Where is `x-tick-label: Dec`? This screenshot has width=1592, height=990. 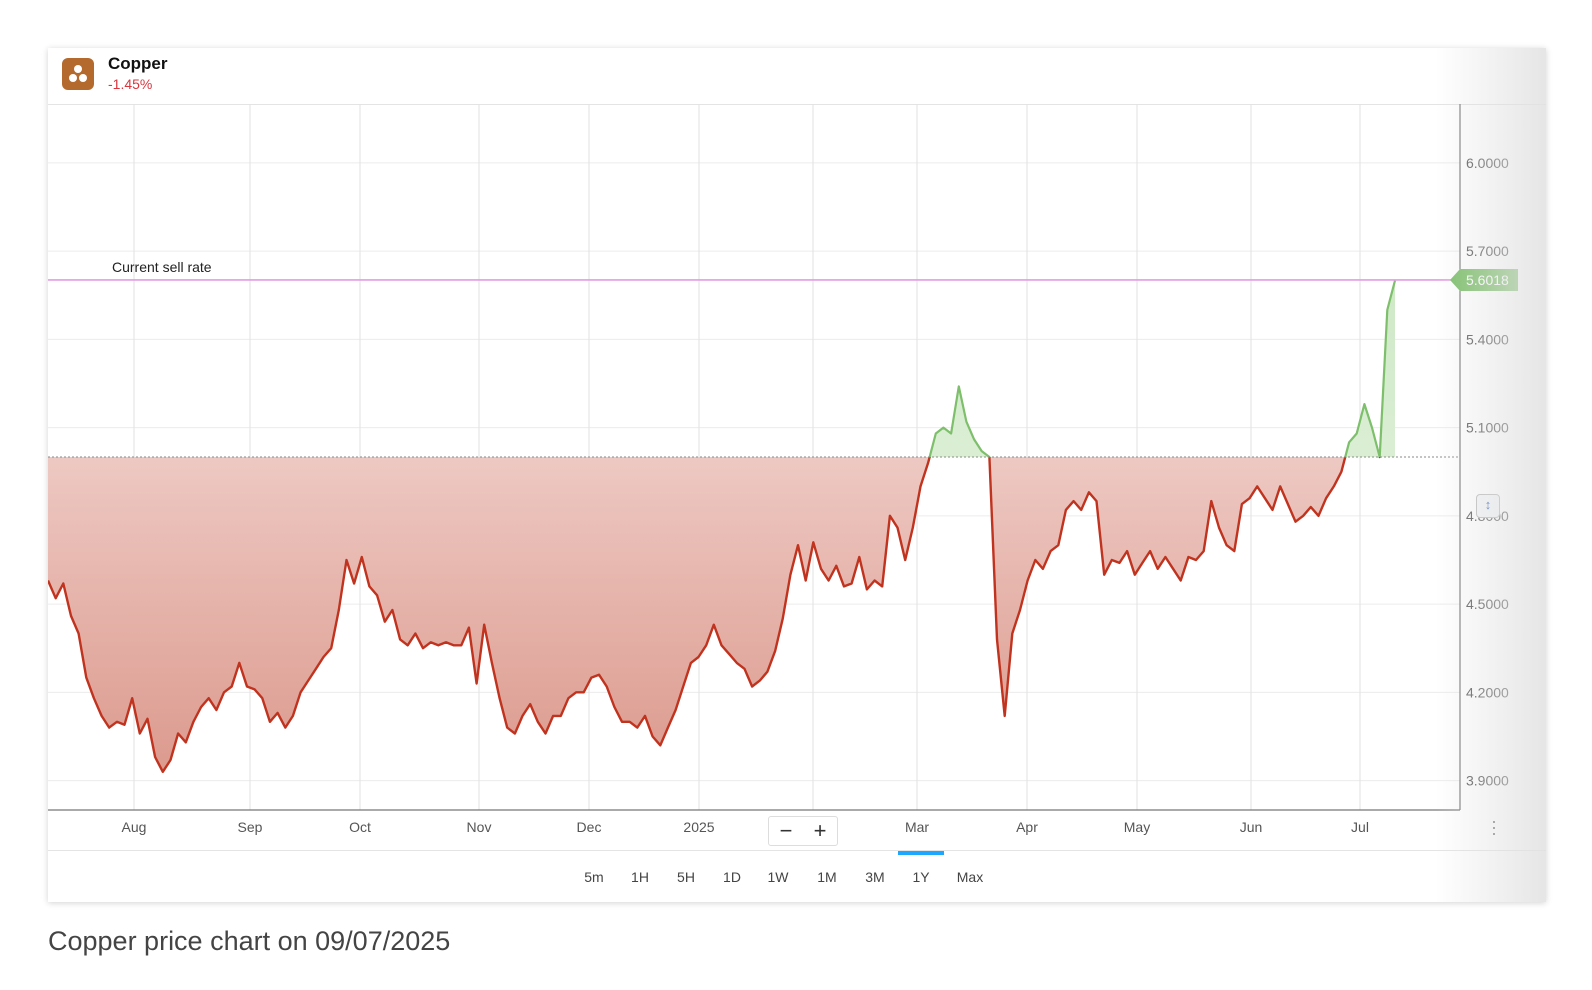
x-tick-label: Dec is located at coordinates (589, 827).